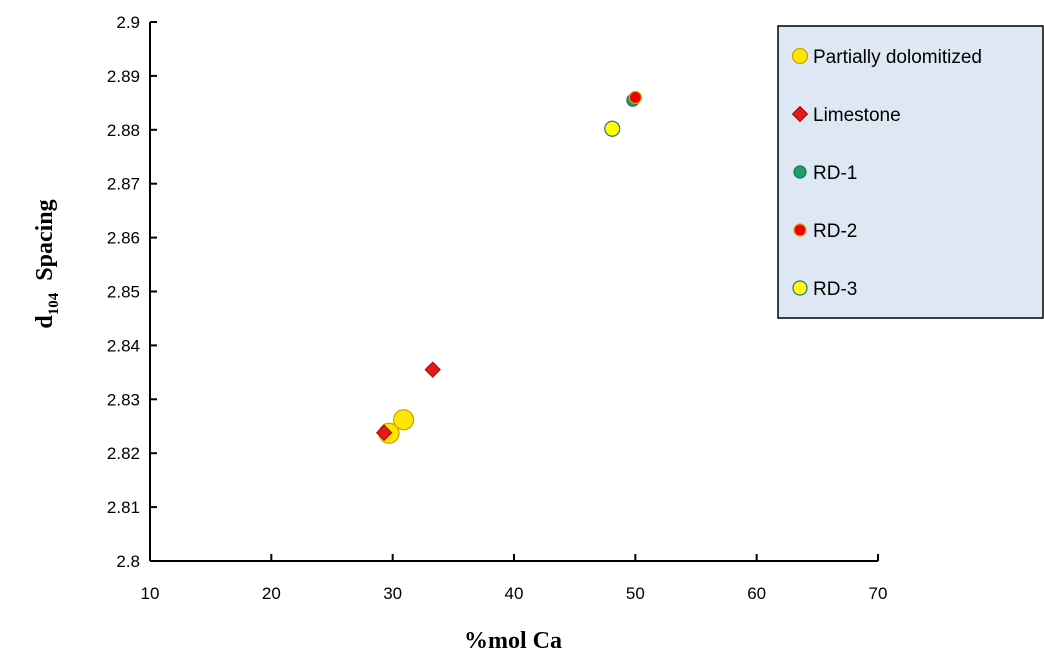 Image resolution: width=1044 pixels, height=663 pixels. What do you see at coordinates (123, 184) in the screenshot?
I see `y-tick-label: 2.87` at bounding box center [123, 184].